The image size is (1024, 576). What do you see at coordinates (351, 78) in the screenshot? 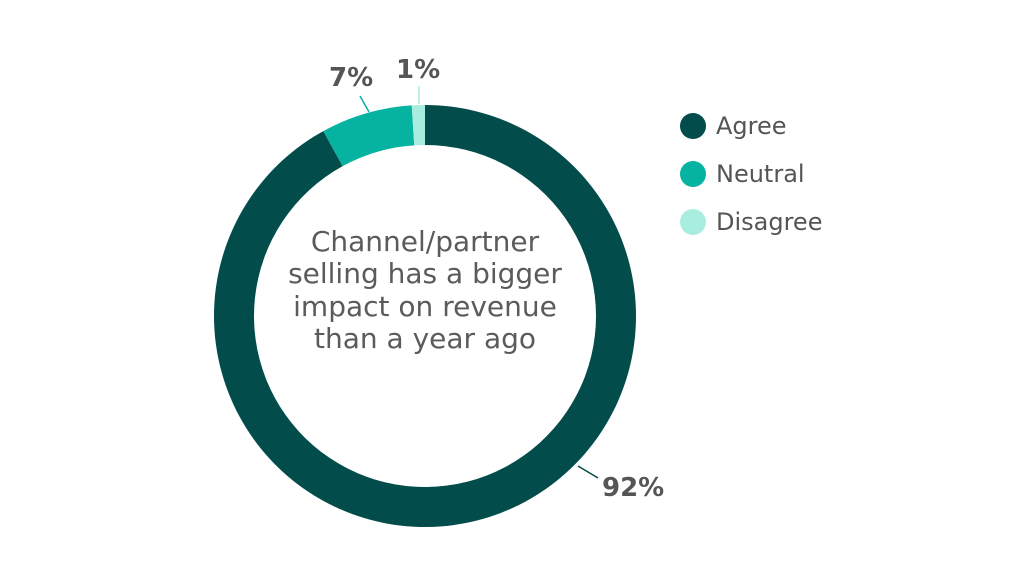
I see `data-label-neutral: 7%` at bounding box center [351, 78].